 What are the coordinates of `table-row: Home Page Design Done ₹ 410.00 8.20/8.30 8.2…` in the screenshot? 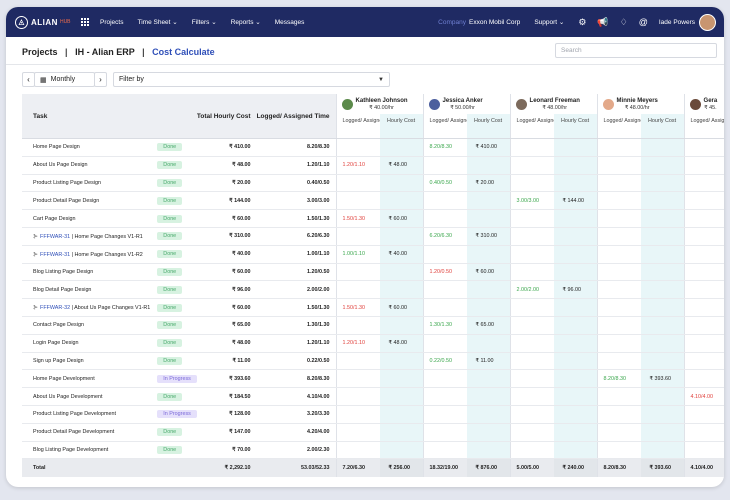 It's located at (373, 147).